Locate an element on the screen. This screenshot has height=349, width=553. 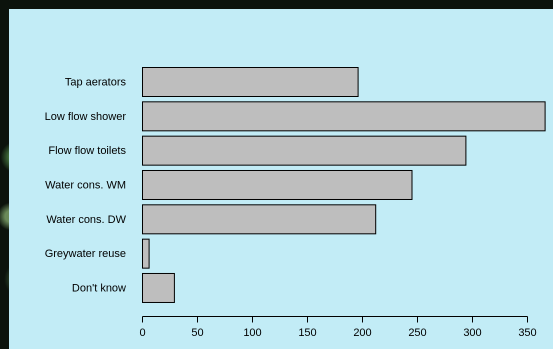
category-label-5: Greywater reuse is located at coordinates (85, 254).